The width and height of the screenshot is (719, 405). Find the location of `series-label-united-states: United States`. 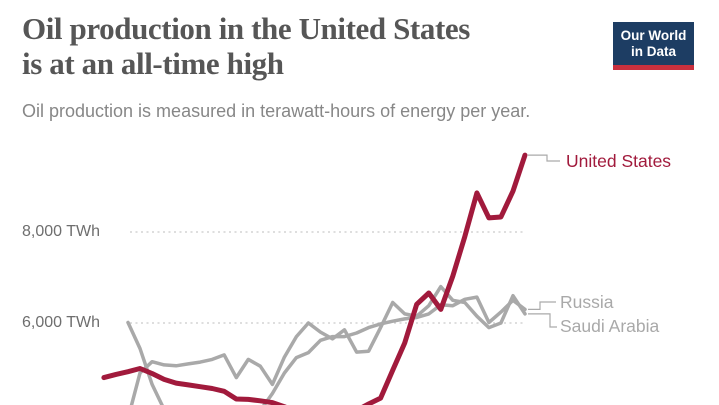

series-label-united-states: United States is located at coordinates (619, 161).